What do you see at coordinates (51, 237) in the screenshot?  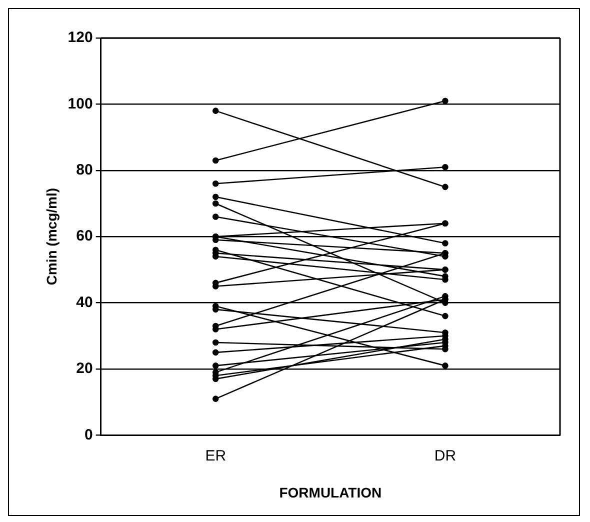 I see `y-axis-title: Cmin (mcg/ml)` at bounding box center [51, 237].